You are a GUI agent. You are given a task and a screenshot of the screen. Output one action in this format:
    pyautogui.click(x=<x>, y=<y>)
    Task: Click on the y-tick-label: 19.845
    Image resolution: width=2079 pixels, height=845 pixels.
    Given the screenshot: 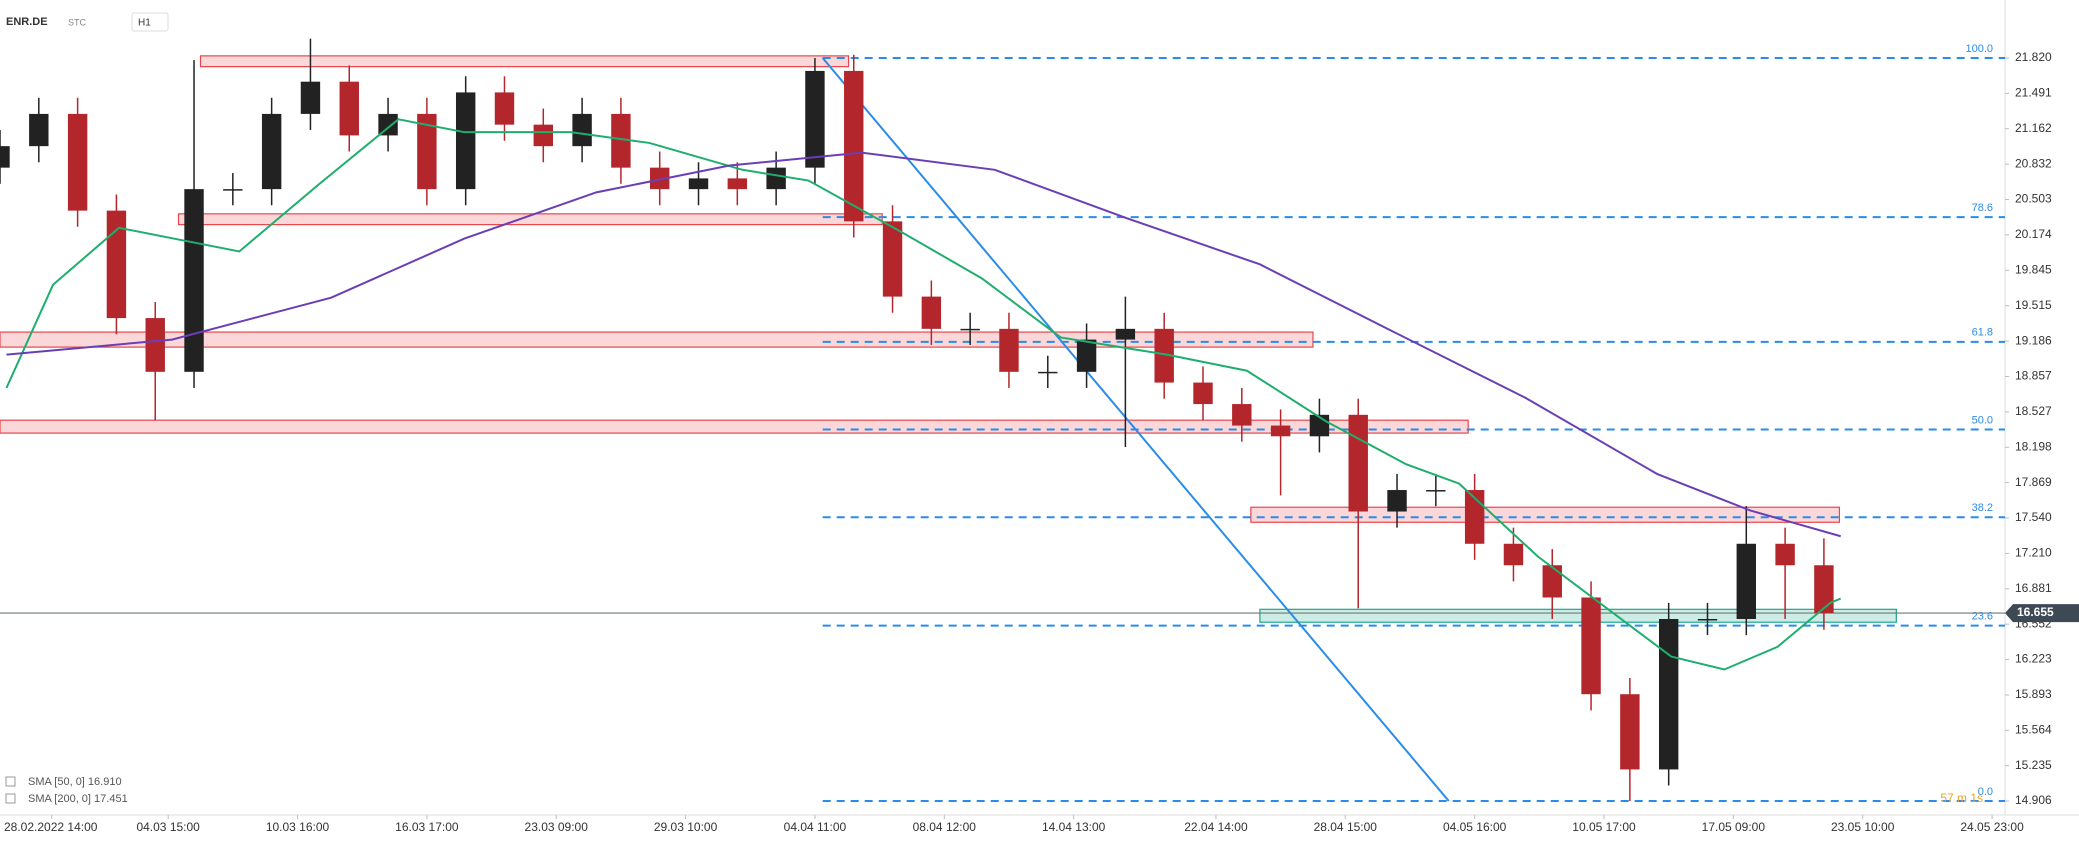 What is the action you would take?
    pyautogui.click(x=2033, y=269)
    